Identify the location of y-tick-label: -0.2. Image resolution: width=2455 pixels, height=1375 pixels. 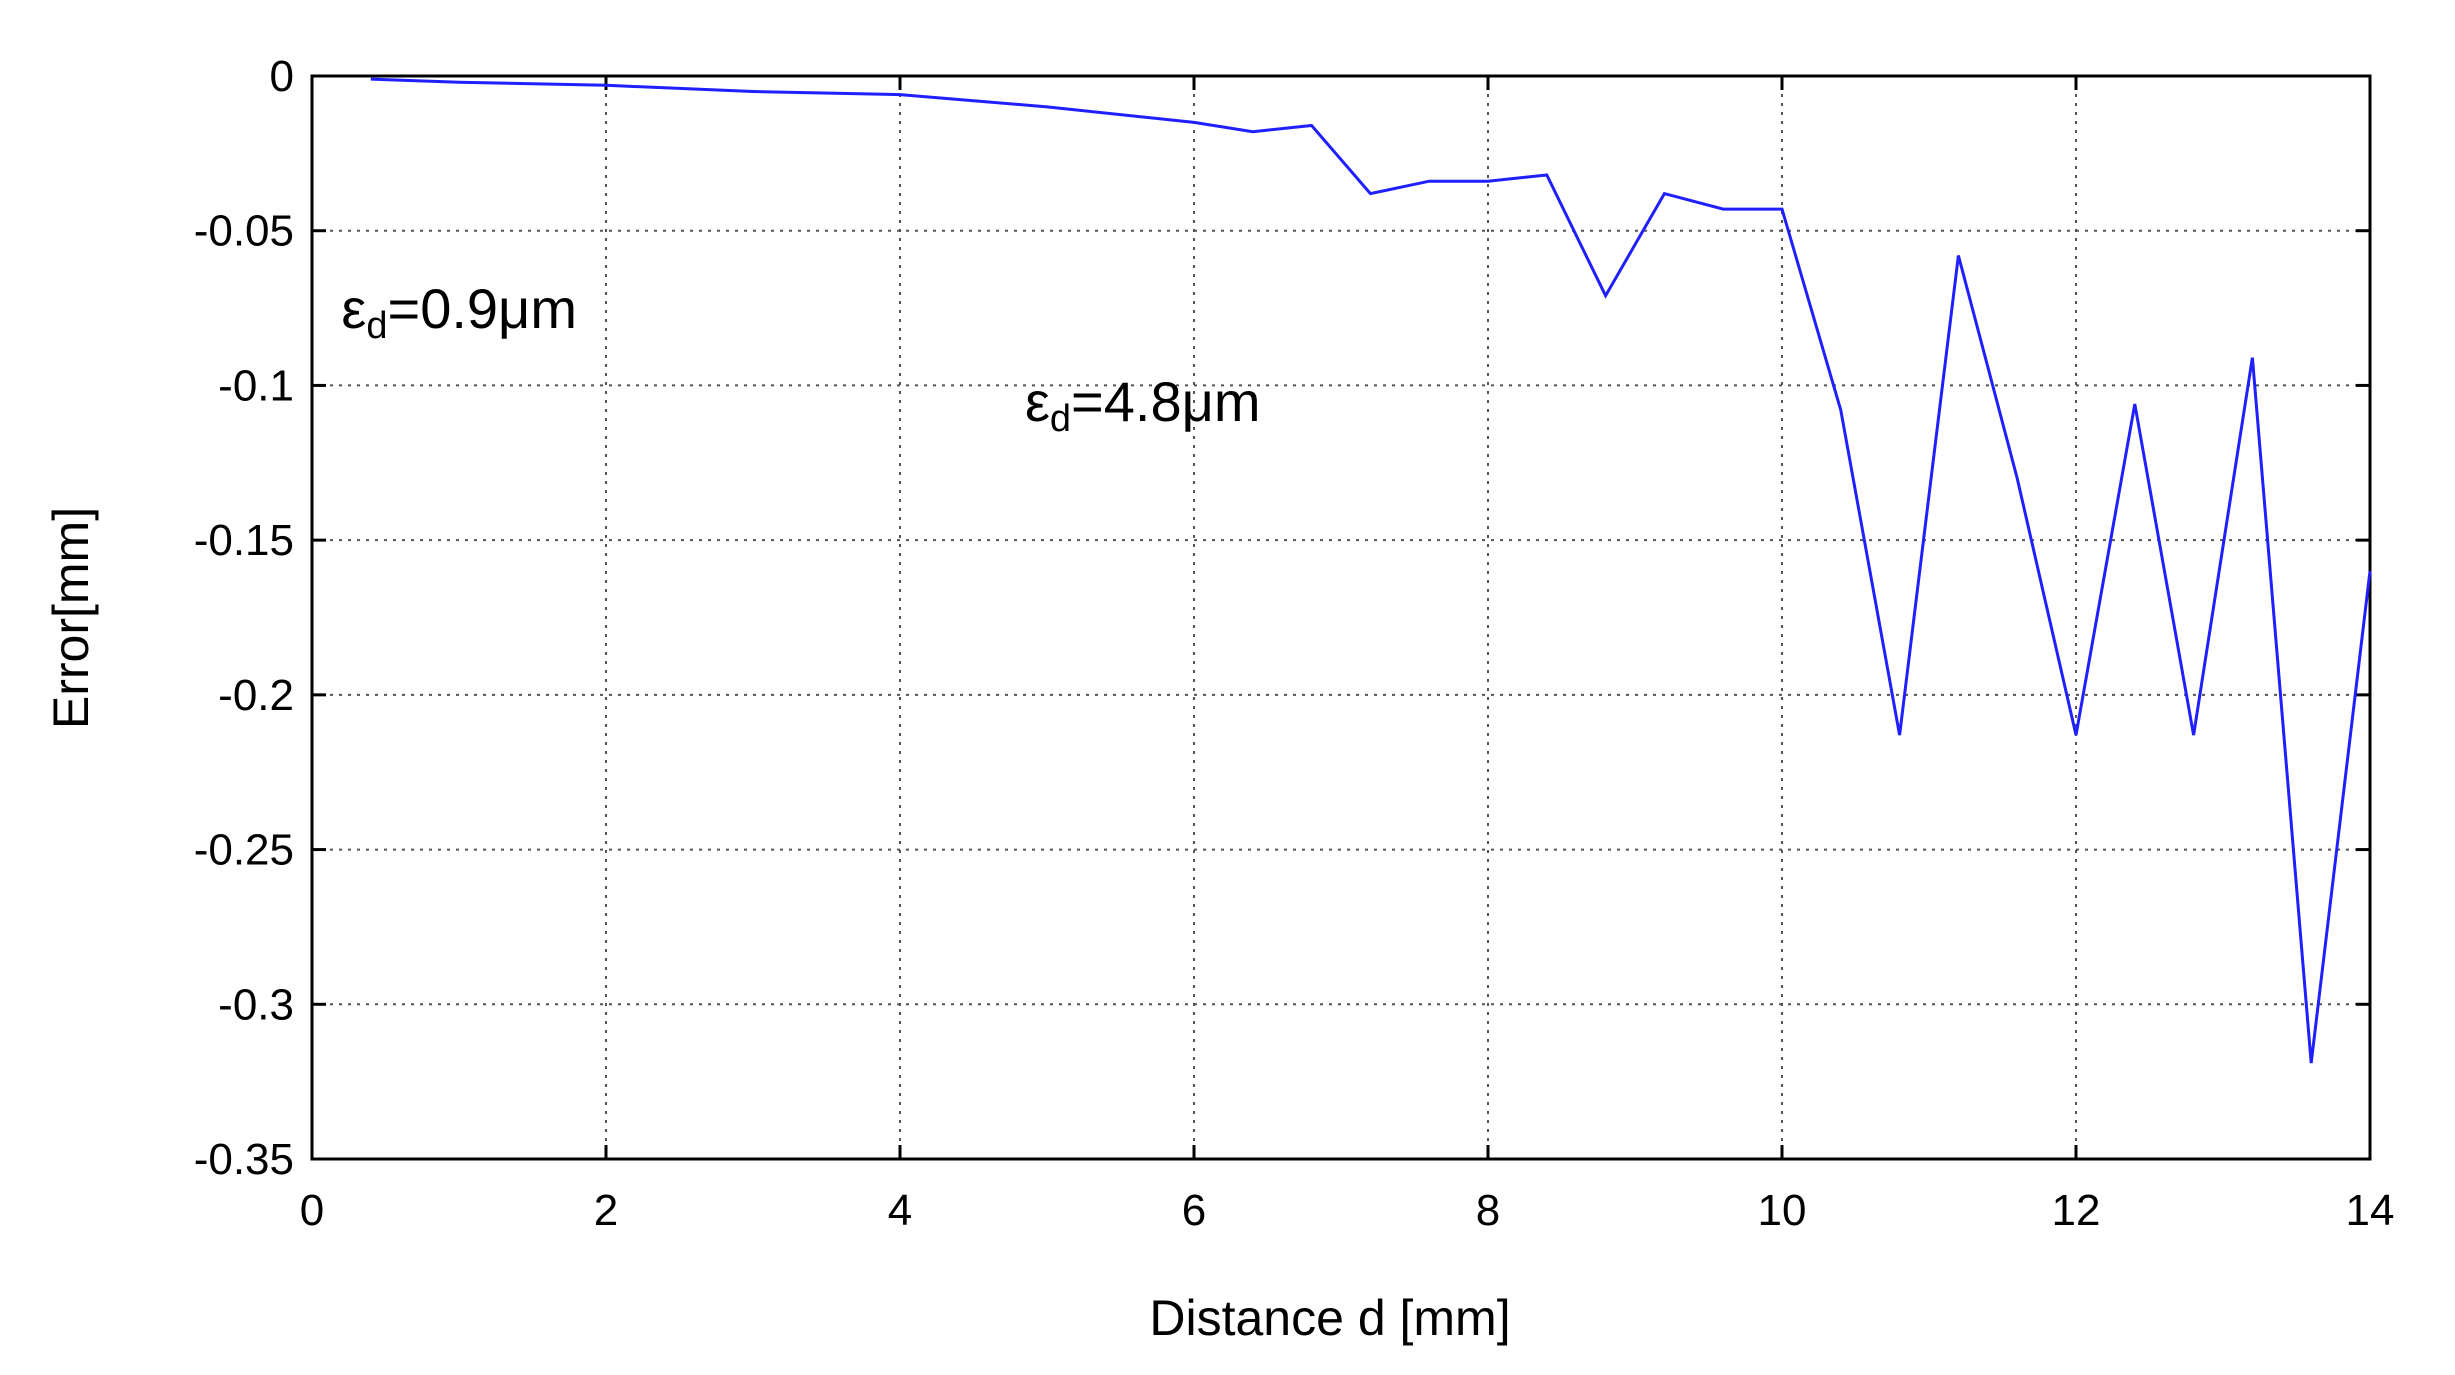
(256, 695).